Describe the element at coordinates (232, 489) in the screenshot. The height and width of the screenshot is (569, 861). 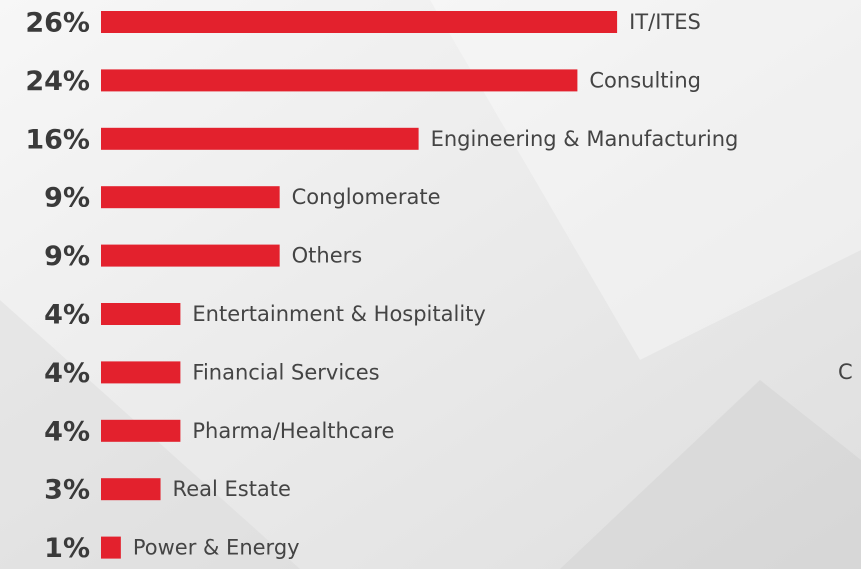
I see `category-label: Real Estate` at that location.